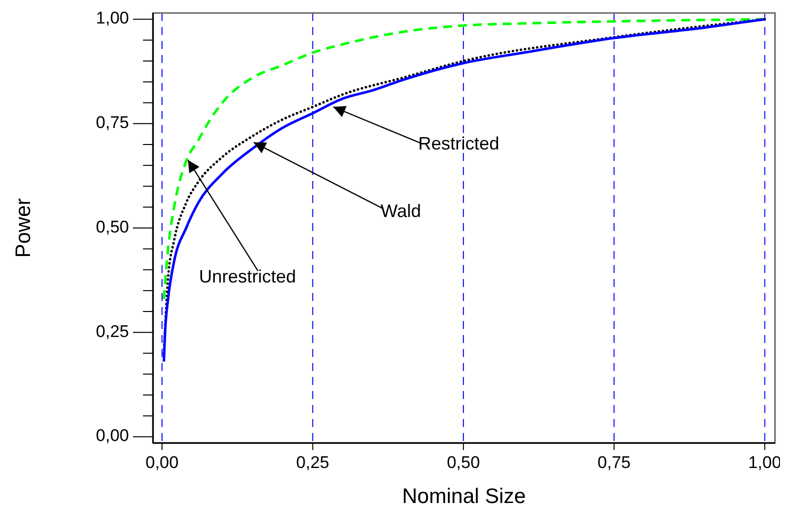 This screenshot has width=788, height=518. Describe the element at coordinates (112, 331) in the screenshot. I see `y-tick-label: 0,25` at that location.